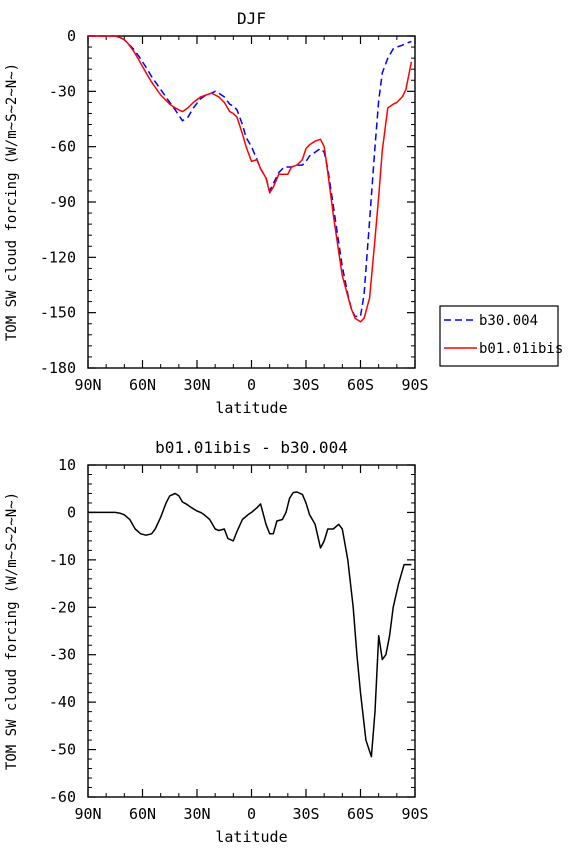 The width and height of the screenshot is (570, 851). What do you see at coordinates (508, 321) in the screenshot?
I see `legend-label: b30.004` at bounding box center [508, 321].